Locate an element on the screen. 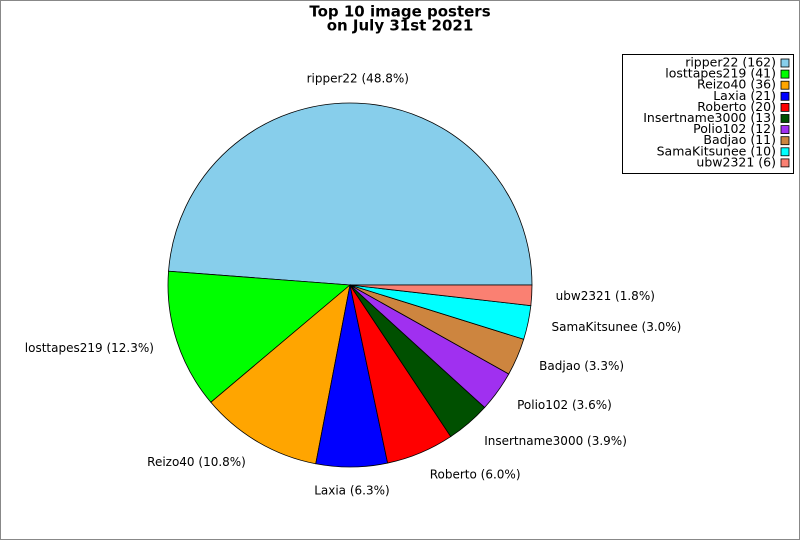 The height and width of the screenshot is (540, 800). legend-label: Badjao (11) is located at coordinates (739, 139).